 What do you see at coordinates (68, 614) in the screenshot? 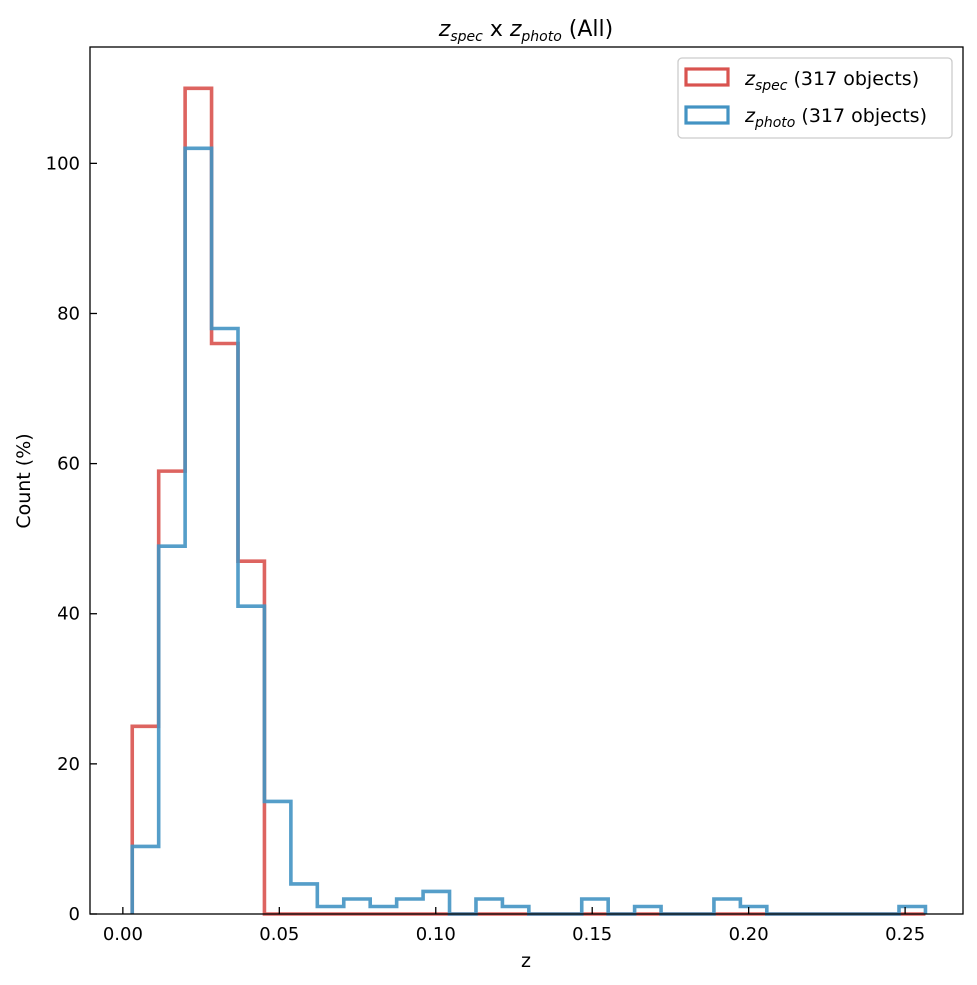
I see `y-tick-label: 40` at bounding box center [68, 614].